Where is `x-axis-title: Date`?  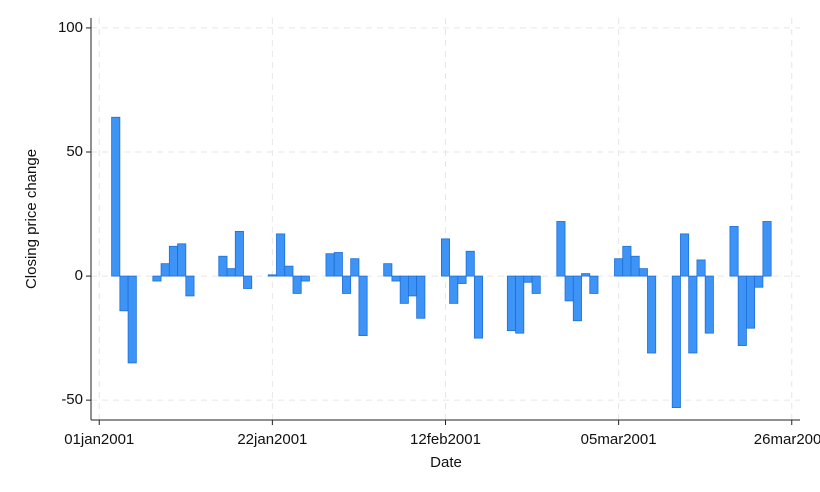
x-axis-title: Date is located at coordinates (446, 462).